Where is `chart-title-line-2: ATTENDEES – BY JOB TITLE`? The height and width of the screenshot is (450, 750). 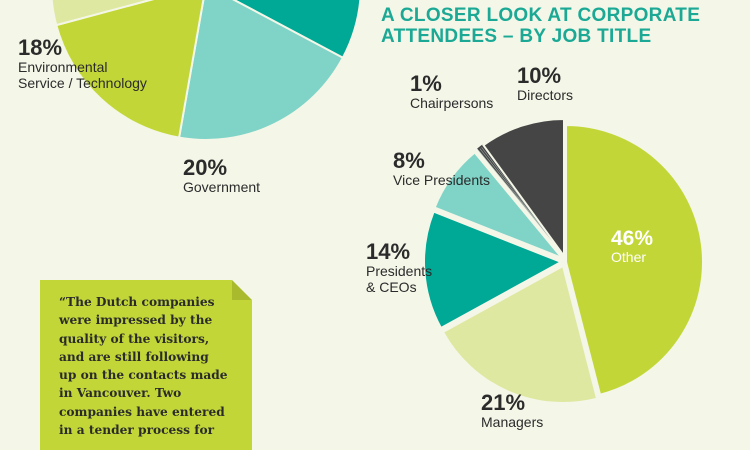
chart-title-line-2: ATTENDEES – BY JOB TITLE is located at coordinates (516, 36).